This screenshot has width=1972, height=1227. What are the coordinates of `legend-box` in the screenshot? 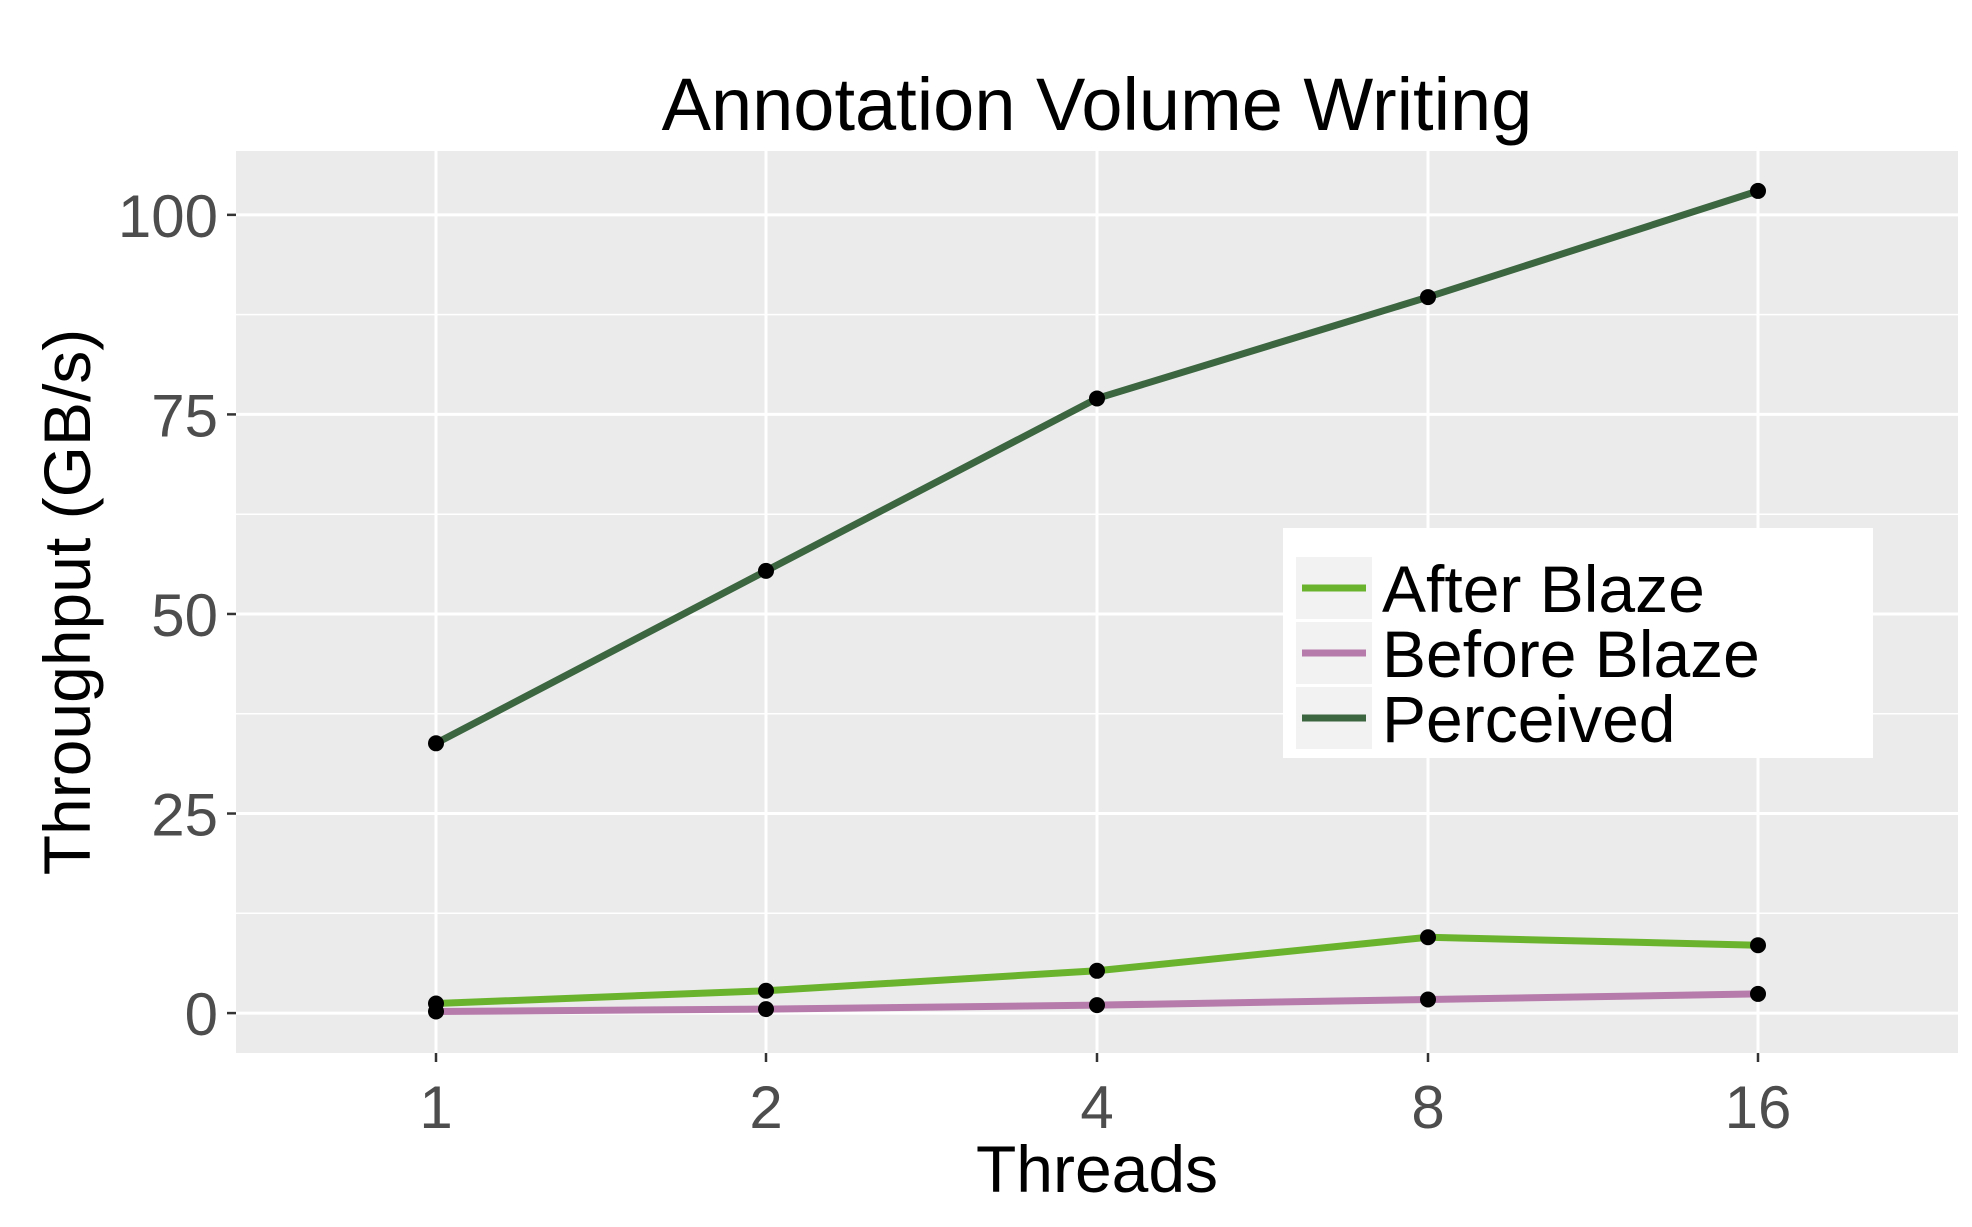 It's located at (1578, 643).